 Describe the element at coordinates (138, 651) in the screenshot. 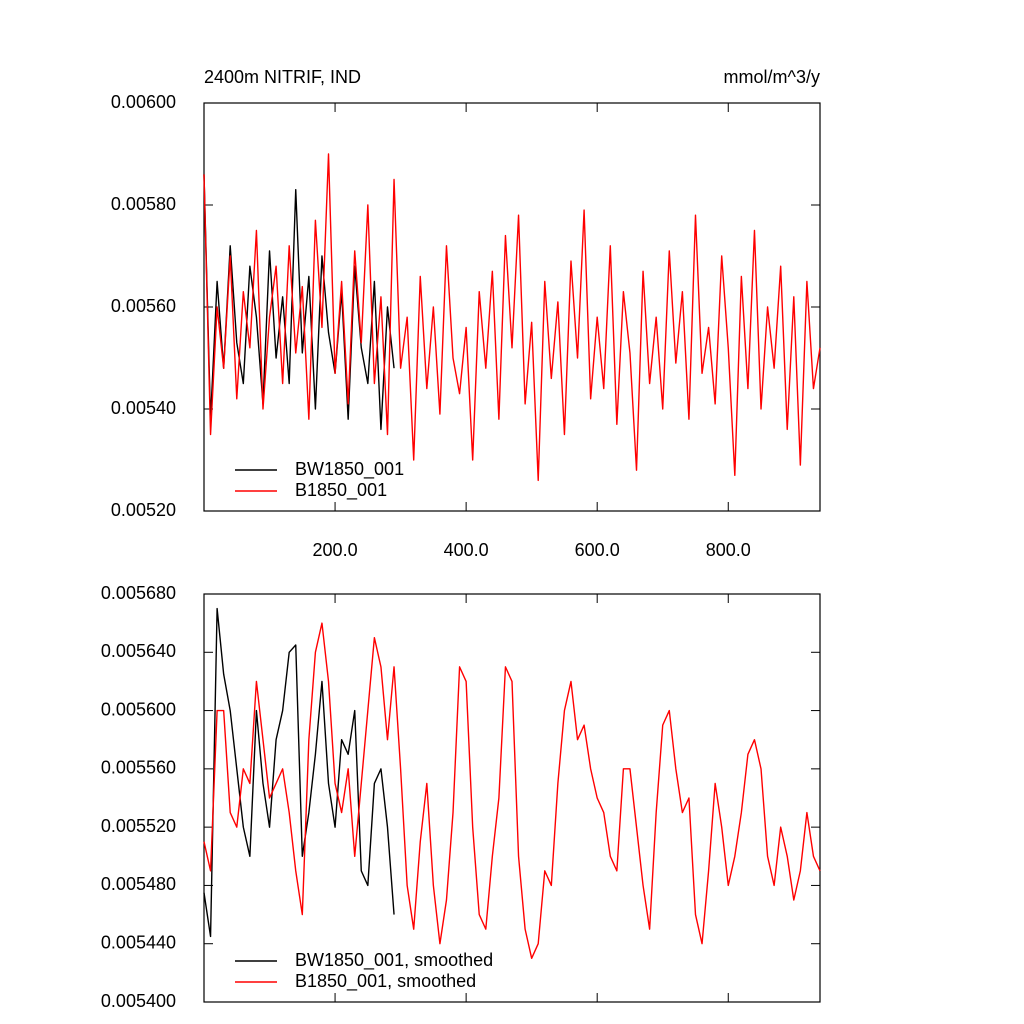

I see `y-tick-label: 0.005640` at that location.